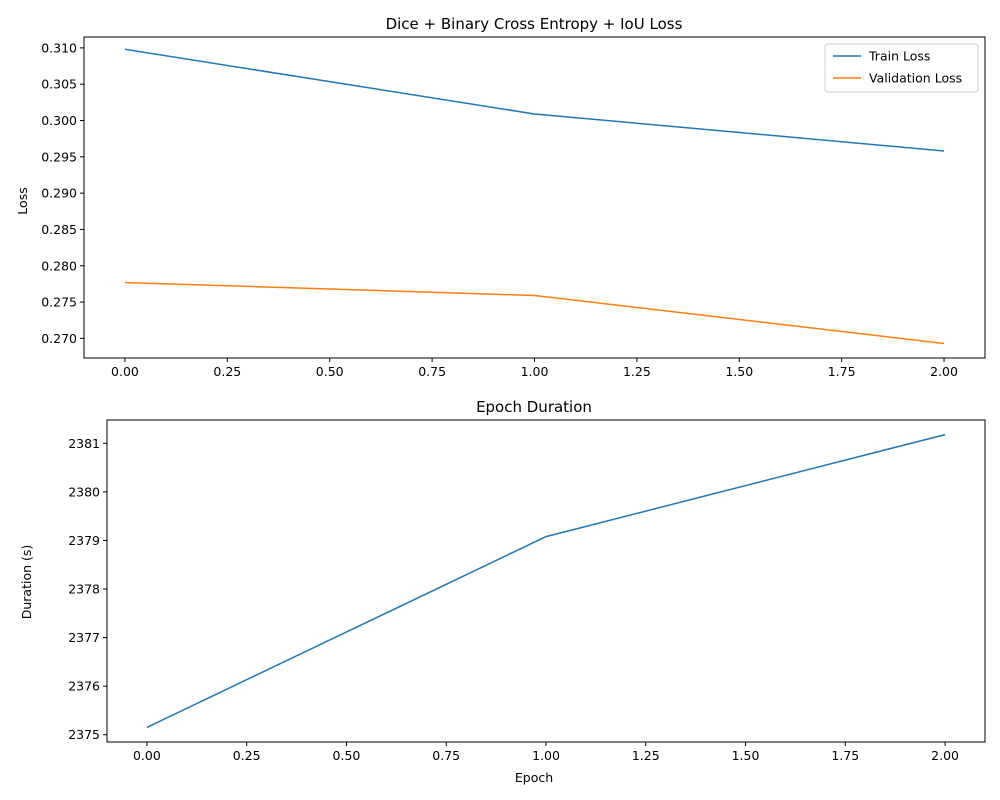 This screenshot has height=800, width=1000. What do you see at coordinates (84, 734) in the screenshot?
I see `duration-chart-ytick-label: 2375` at bounding box center [84, 734].